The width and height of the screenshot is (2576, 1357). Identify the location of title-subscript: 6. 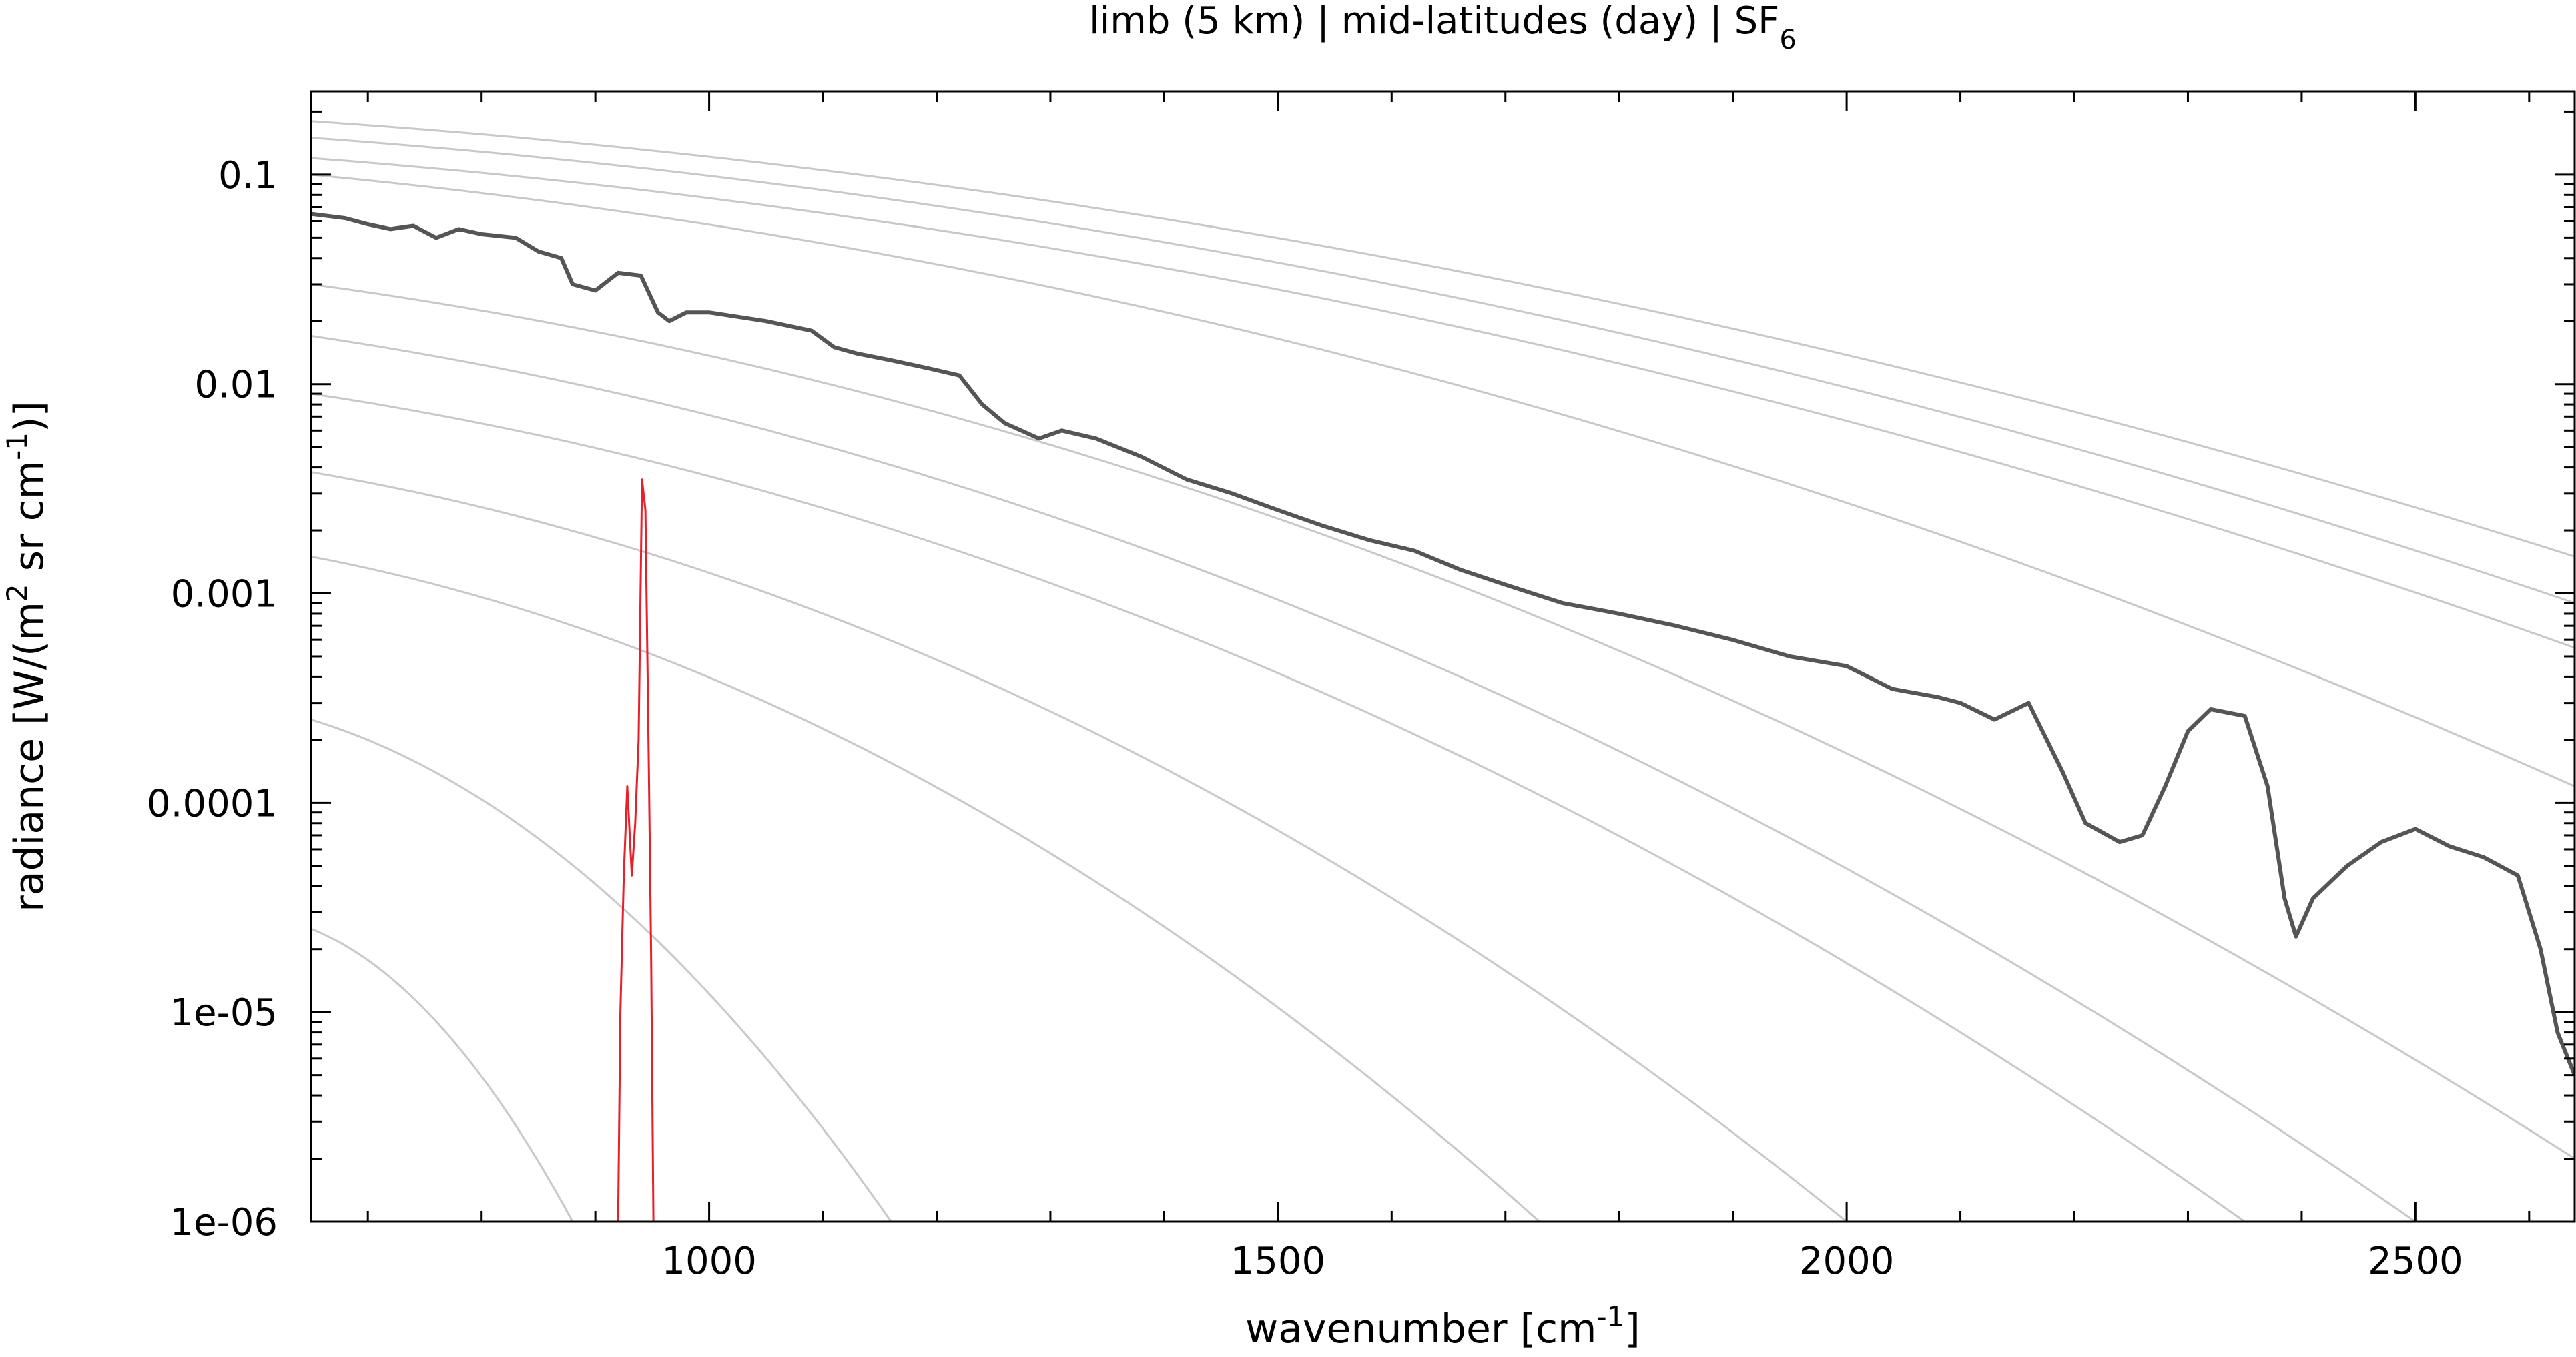
(1788, 40).